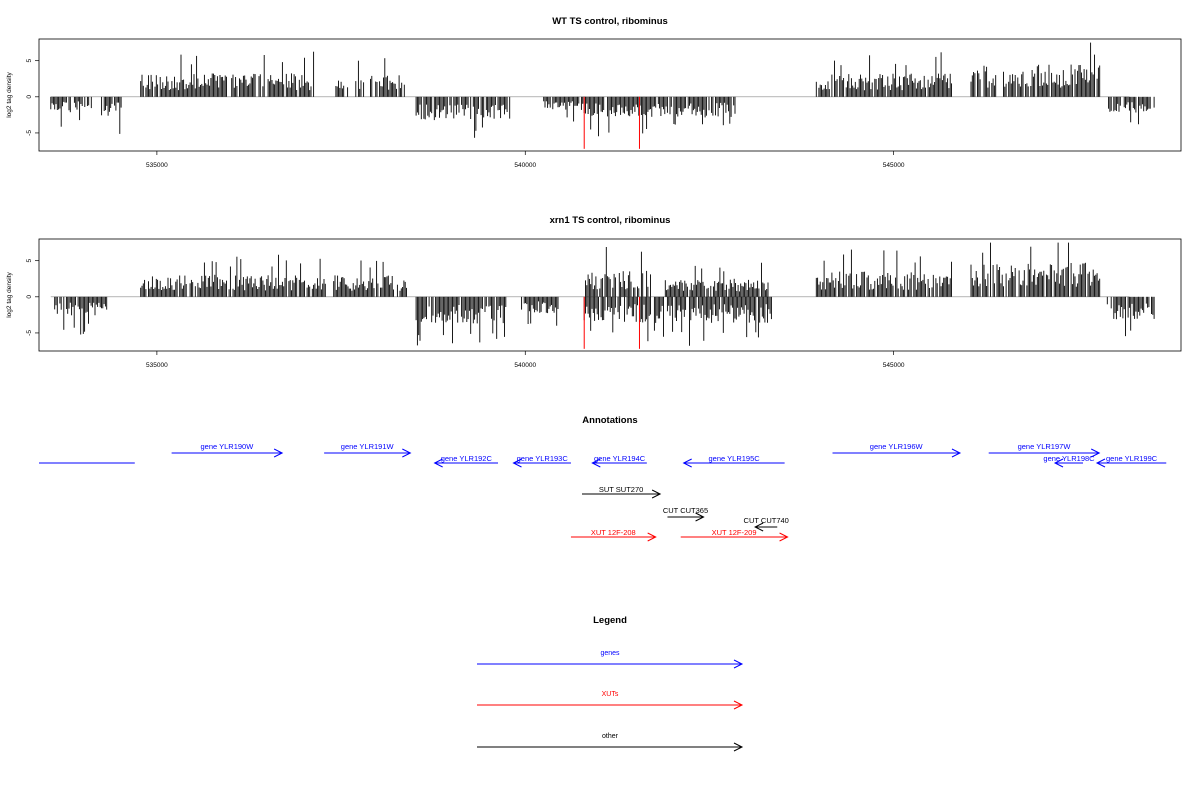  I want to click on annotations-title: Annotations, so click(609, 420).